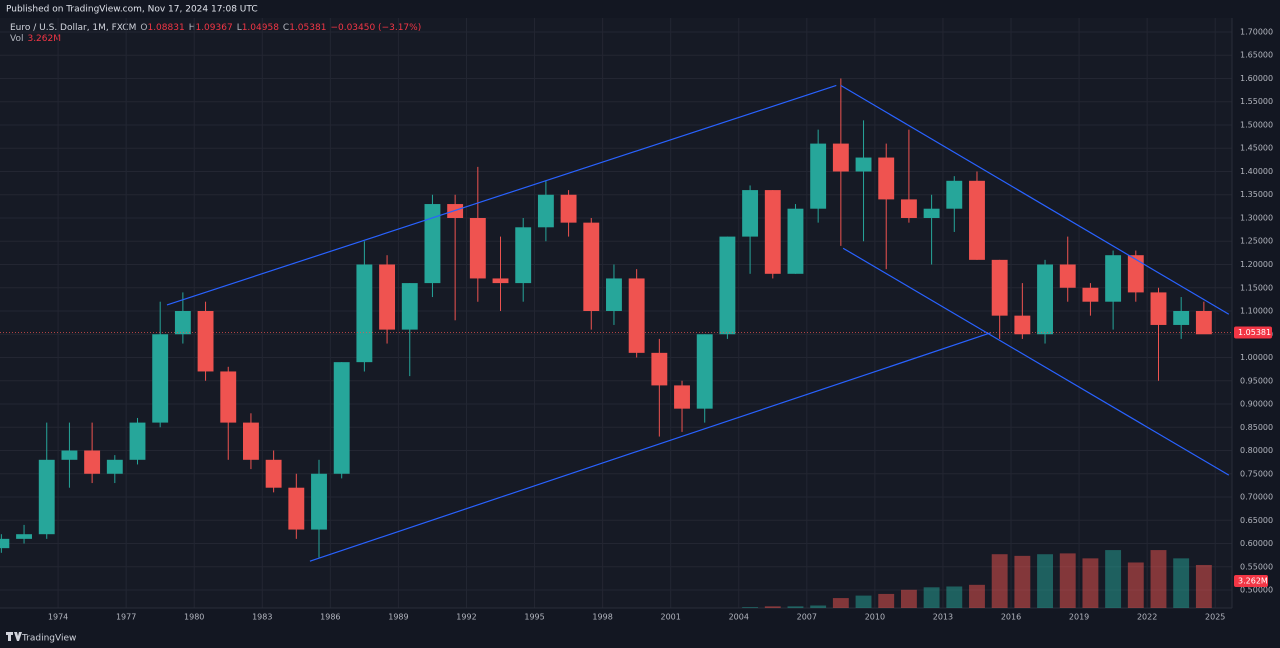 The image size is (1280, 648). What do you see at coordinates (1256, 497) in the screenshot?
I see `y-tick-label: 0.70000` at bounding box center [1256, 497].